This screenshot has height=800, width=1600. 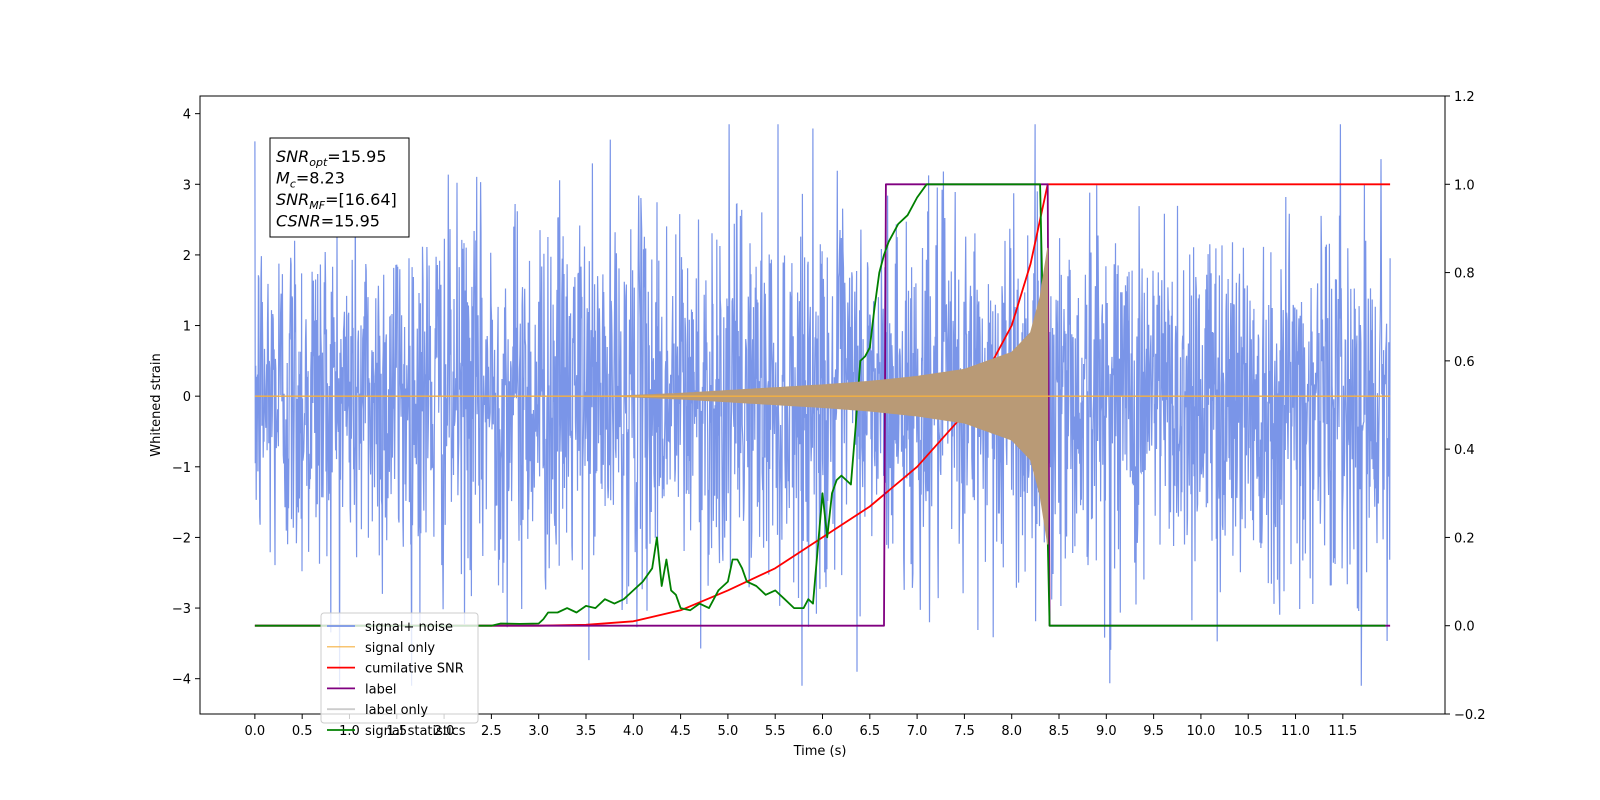 I want to click on annotation-line: SNRopt=15.95, so click(x=331, y=158).